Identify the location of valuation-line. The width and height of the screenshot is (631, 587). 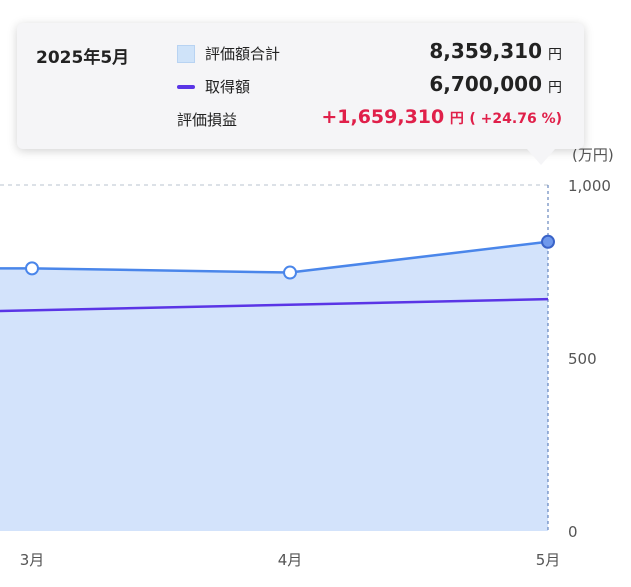
(274, 257).